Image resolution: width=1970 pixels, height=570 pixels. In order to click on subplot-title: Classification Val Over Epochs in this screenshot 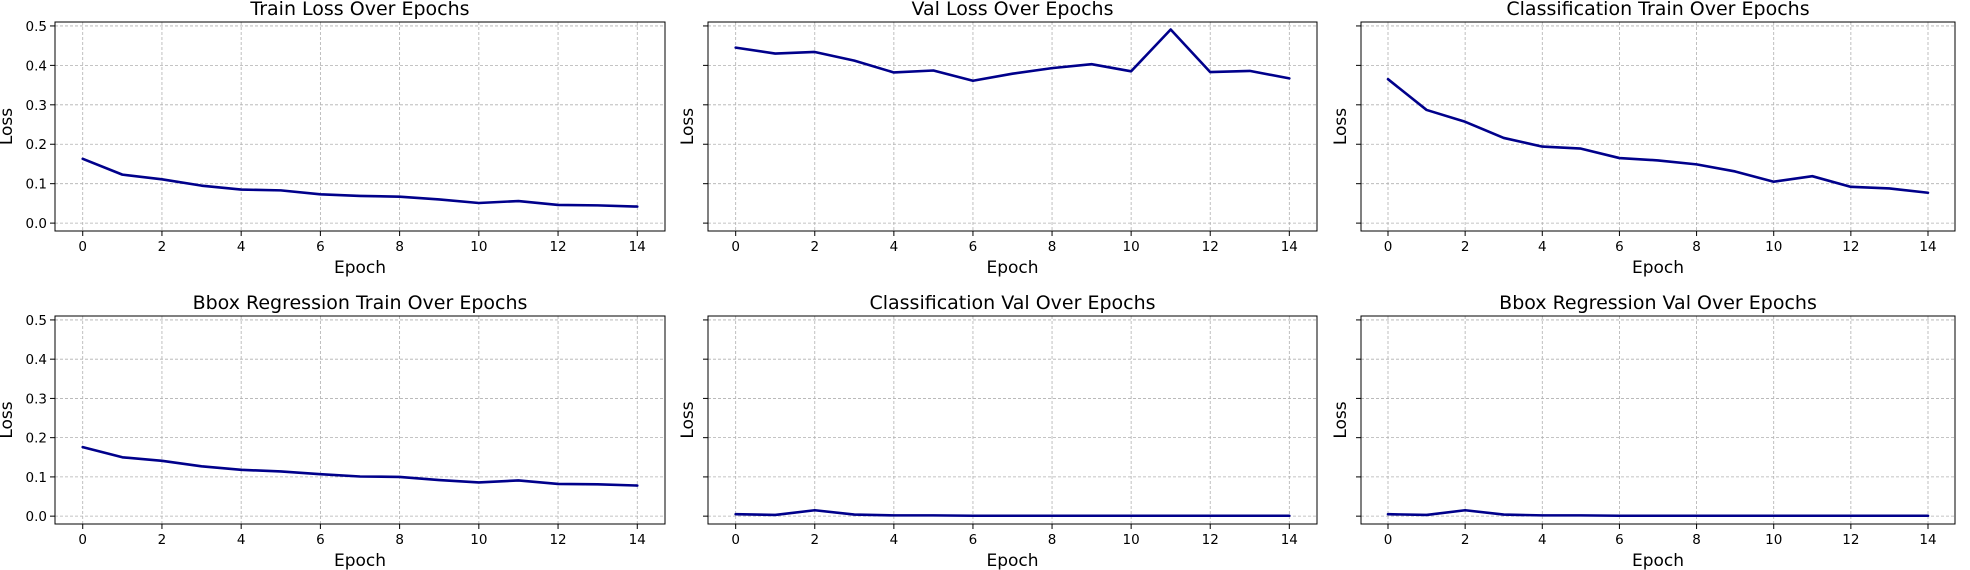, I will do `click(1012, 303)`.